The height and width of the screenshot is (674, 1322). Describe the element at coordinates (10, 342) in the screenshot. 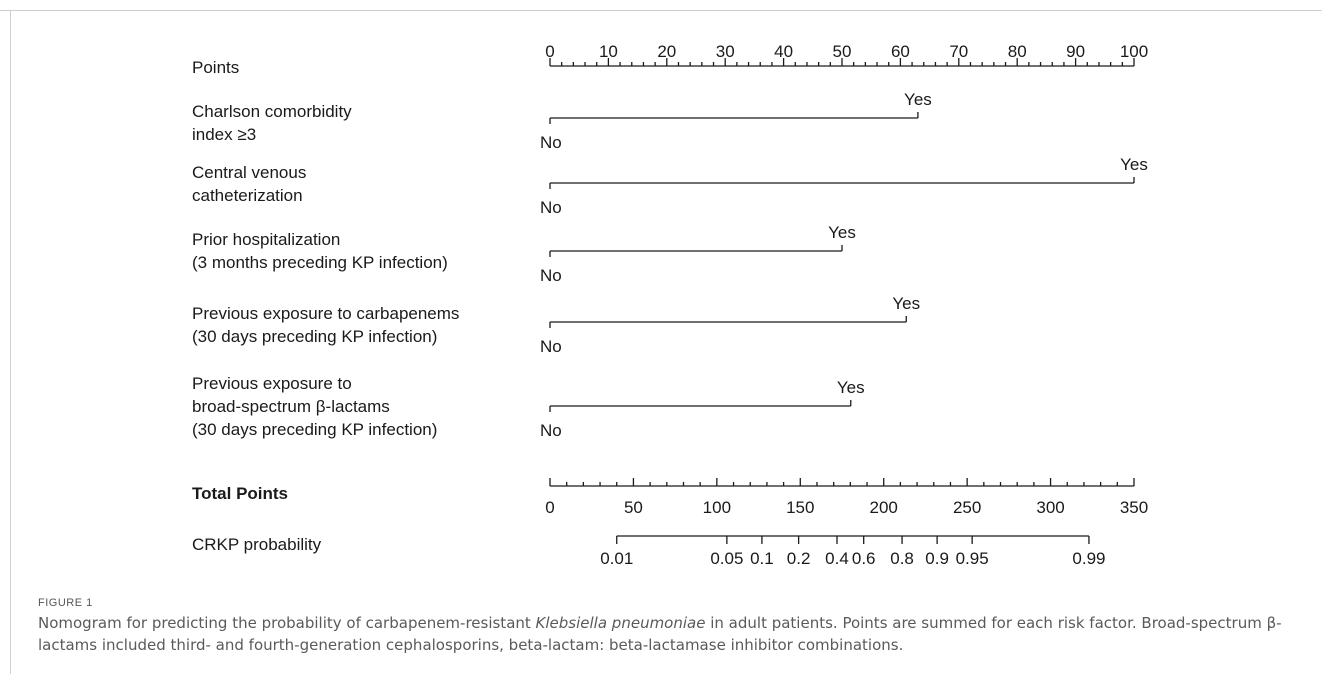

I see `left-divider` at that location.